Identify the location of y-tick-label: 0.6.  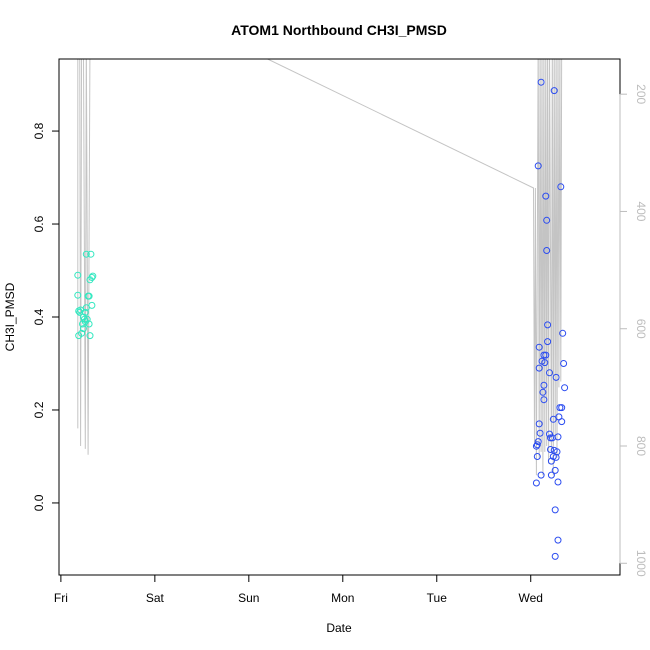
(39, 223).